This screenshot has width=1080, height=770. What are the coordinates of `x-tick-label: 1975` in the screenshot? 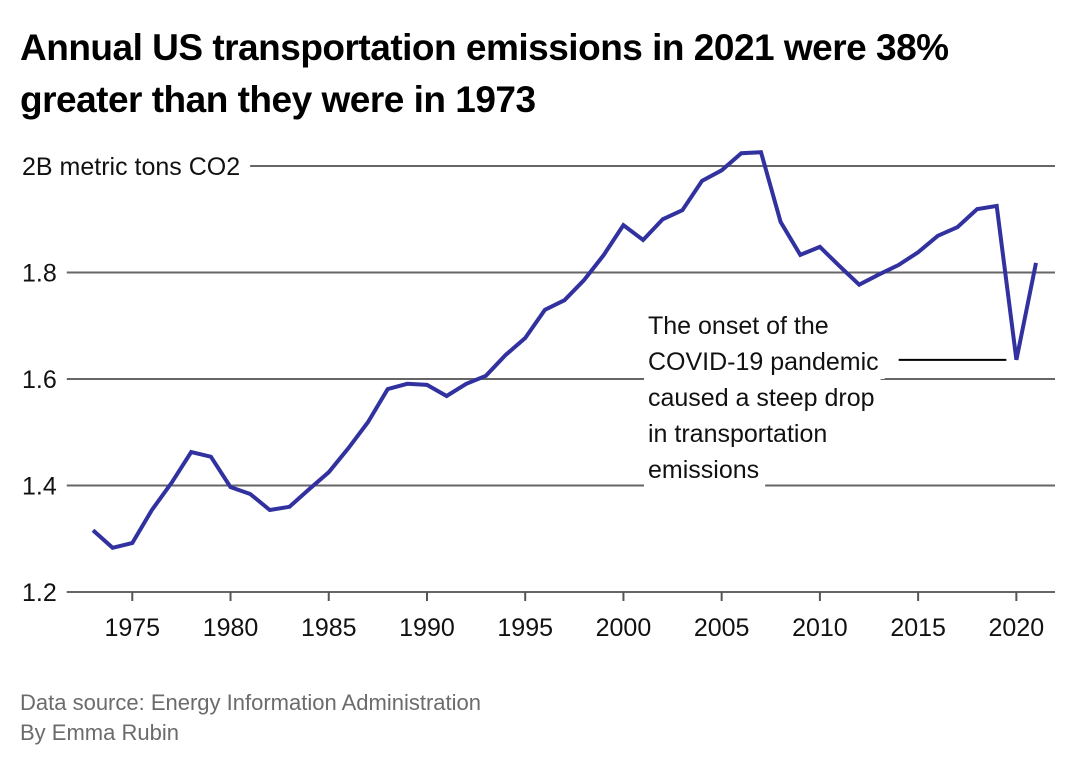 It's located at (132, 628).